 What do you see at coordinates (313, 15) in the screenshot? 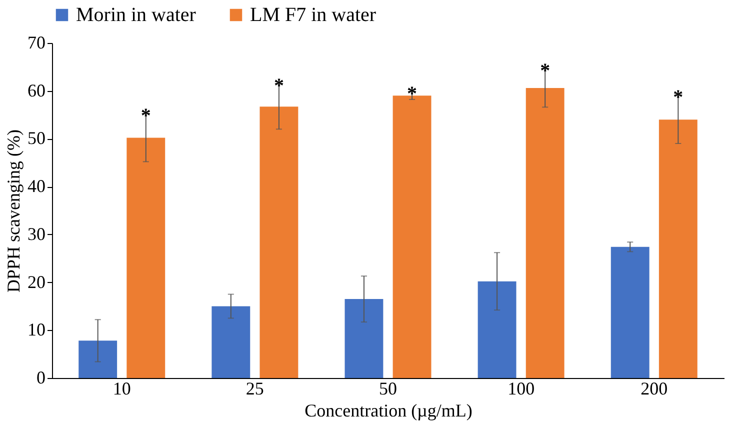
I see `legend-label: LM F7 in water` at bounding box center [313, 15].